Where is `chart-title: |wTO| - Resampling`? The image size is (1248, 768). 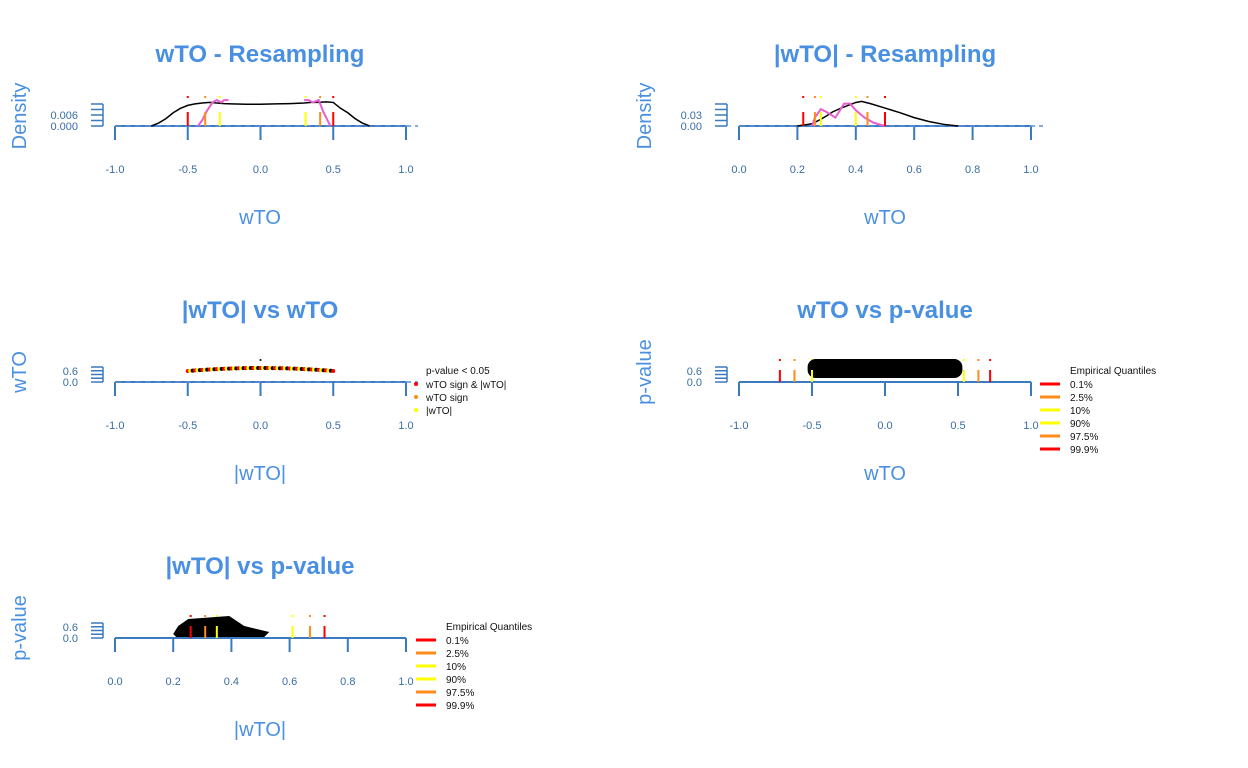 chart-title: |wTO| - Resampling is located at coordinates (885, 54).